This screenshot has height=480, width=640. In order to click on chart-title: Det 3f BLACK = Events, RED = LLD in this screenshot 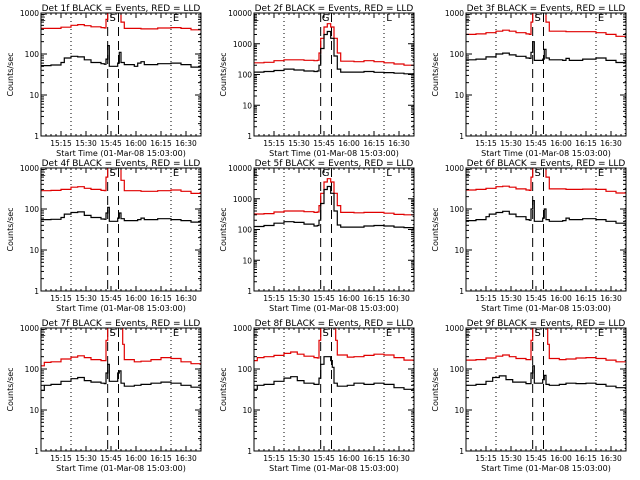, I will do `click(546, 9)`.